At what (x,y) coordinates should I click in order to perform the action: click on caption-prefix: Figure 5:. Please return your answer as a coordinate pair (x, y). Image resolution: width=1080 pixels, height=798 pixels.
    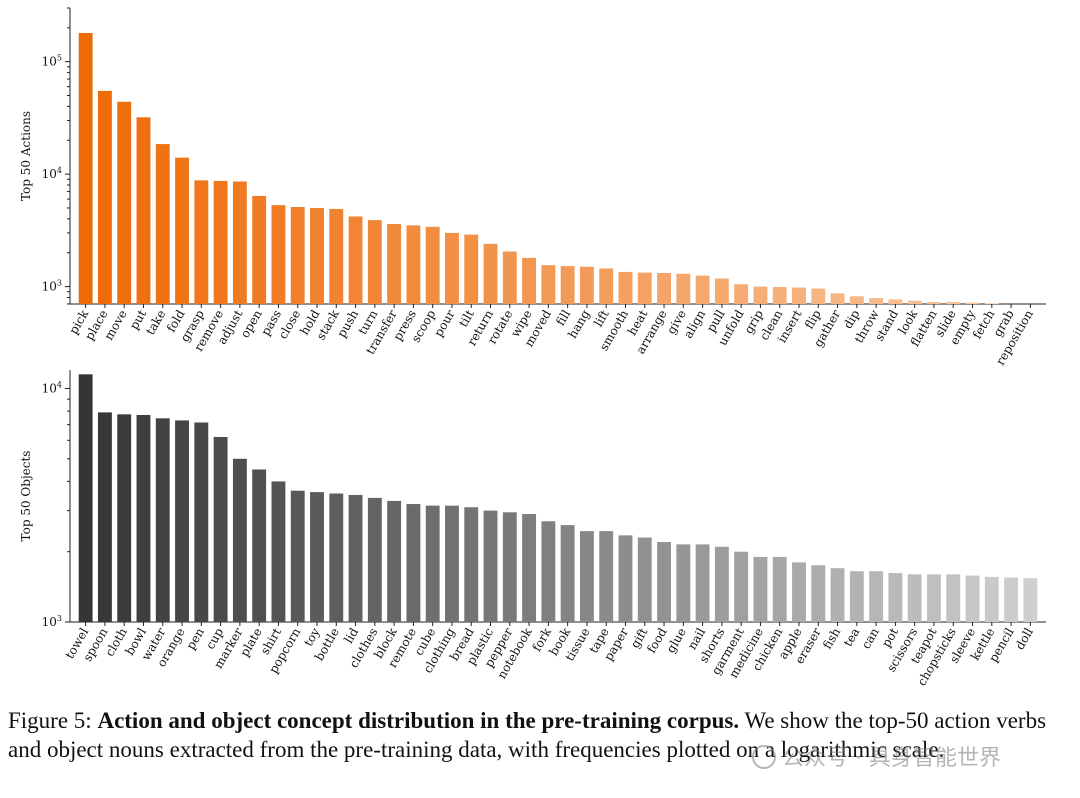
    Looking at the image, I should click on (53, 720).